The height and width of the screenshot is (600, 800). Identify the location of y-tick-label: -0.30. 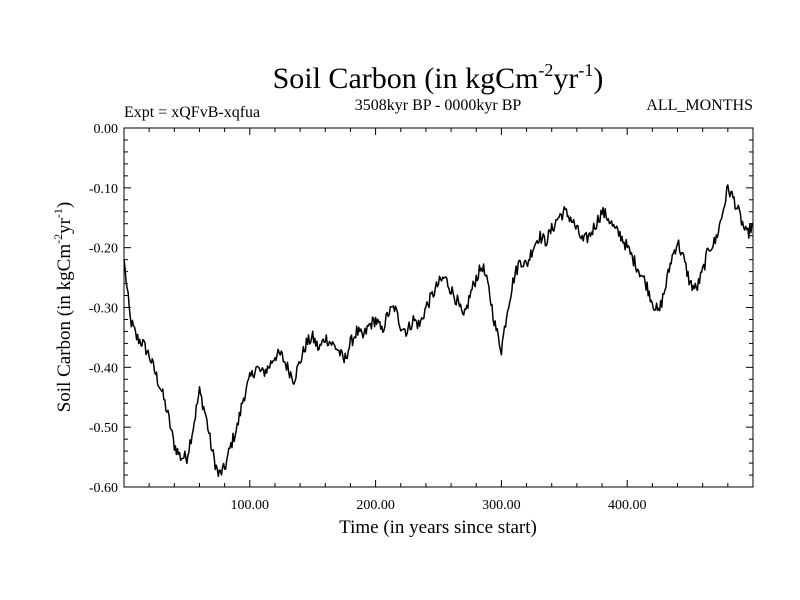
(103, 309).